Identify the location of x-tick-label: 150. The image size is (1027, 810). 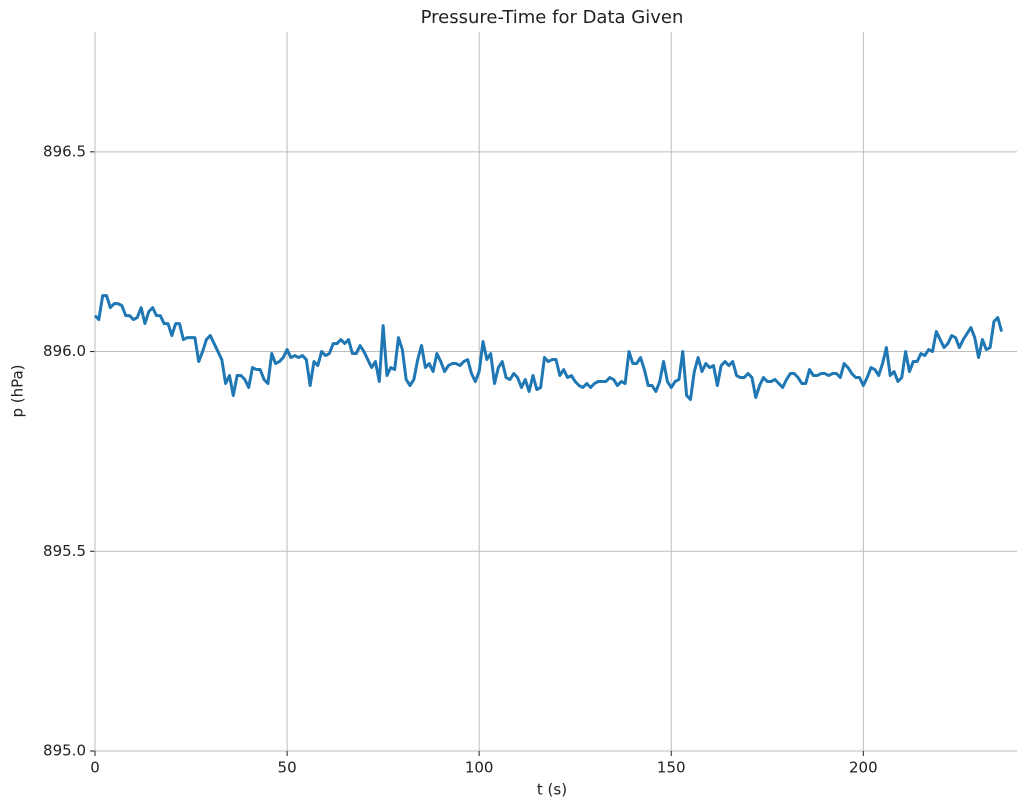
(671, 768).